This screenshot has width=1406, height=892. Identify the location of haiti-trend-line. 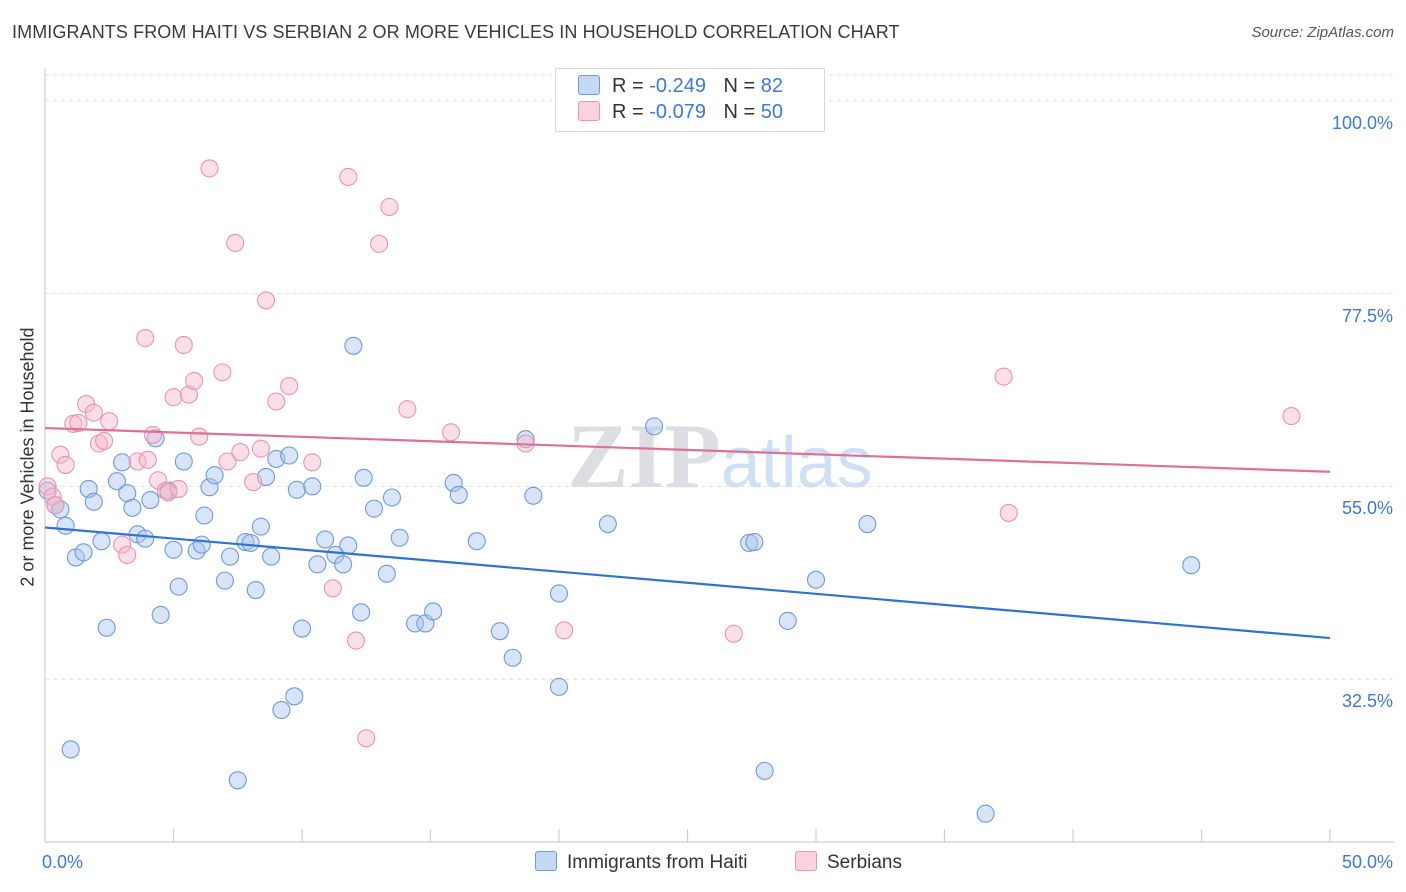
(687, 583).